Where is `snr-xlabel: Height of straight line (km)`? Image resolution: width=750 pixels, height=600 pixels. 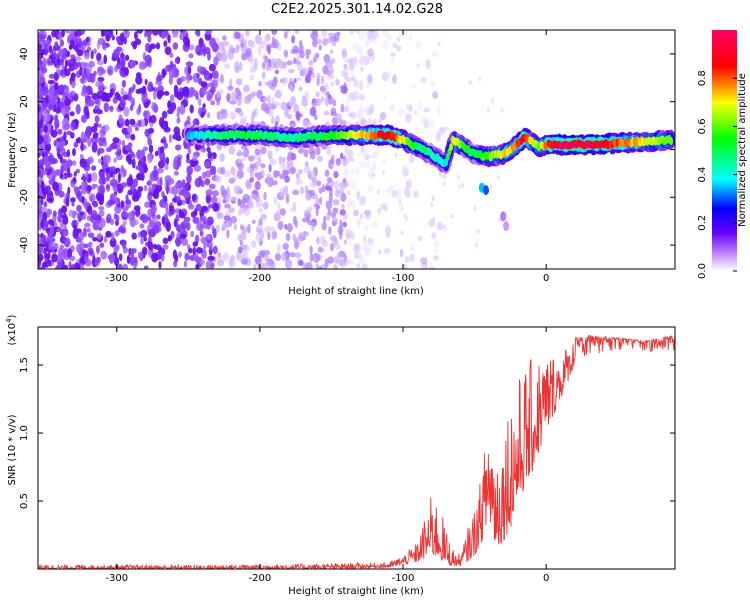
snr-xlabel: Height of straight line (km) is located at coordinates (356, 591).